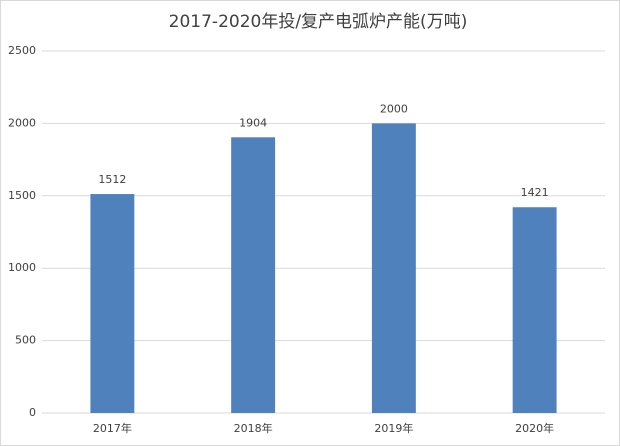  What do you see at coordinates (112, 428) in the screenshot?
I see `x-tick-label: 2017年` at bounding box center [112, 428].